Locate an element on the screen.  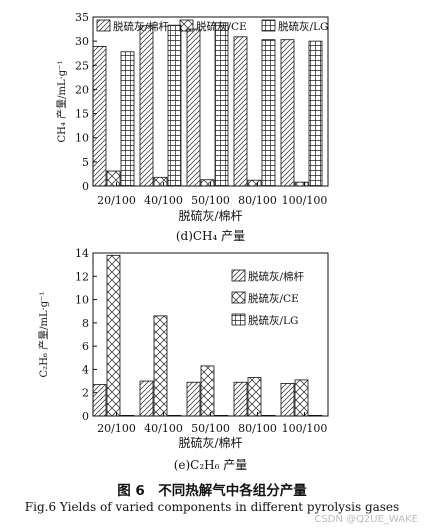
y-tick-label: 8 is located at coordinates (85, 323).